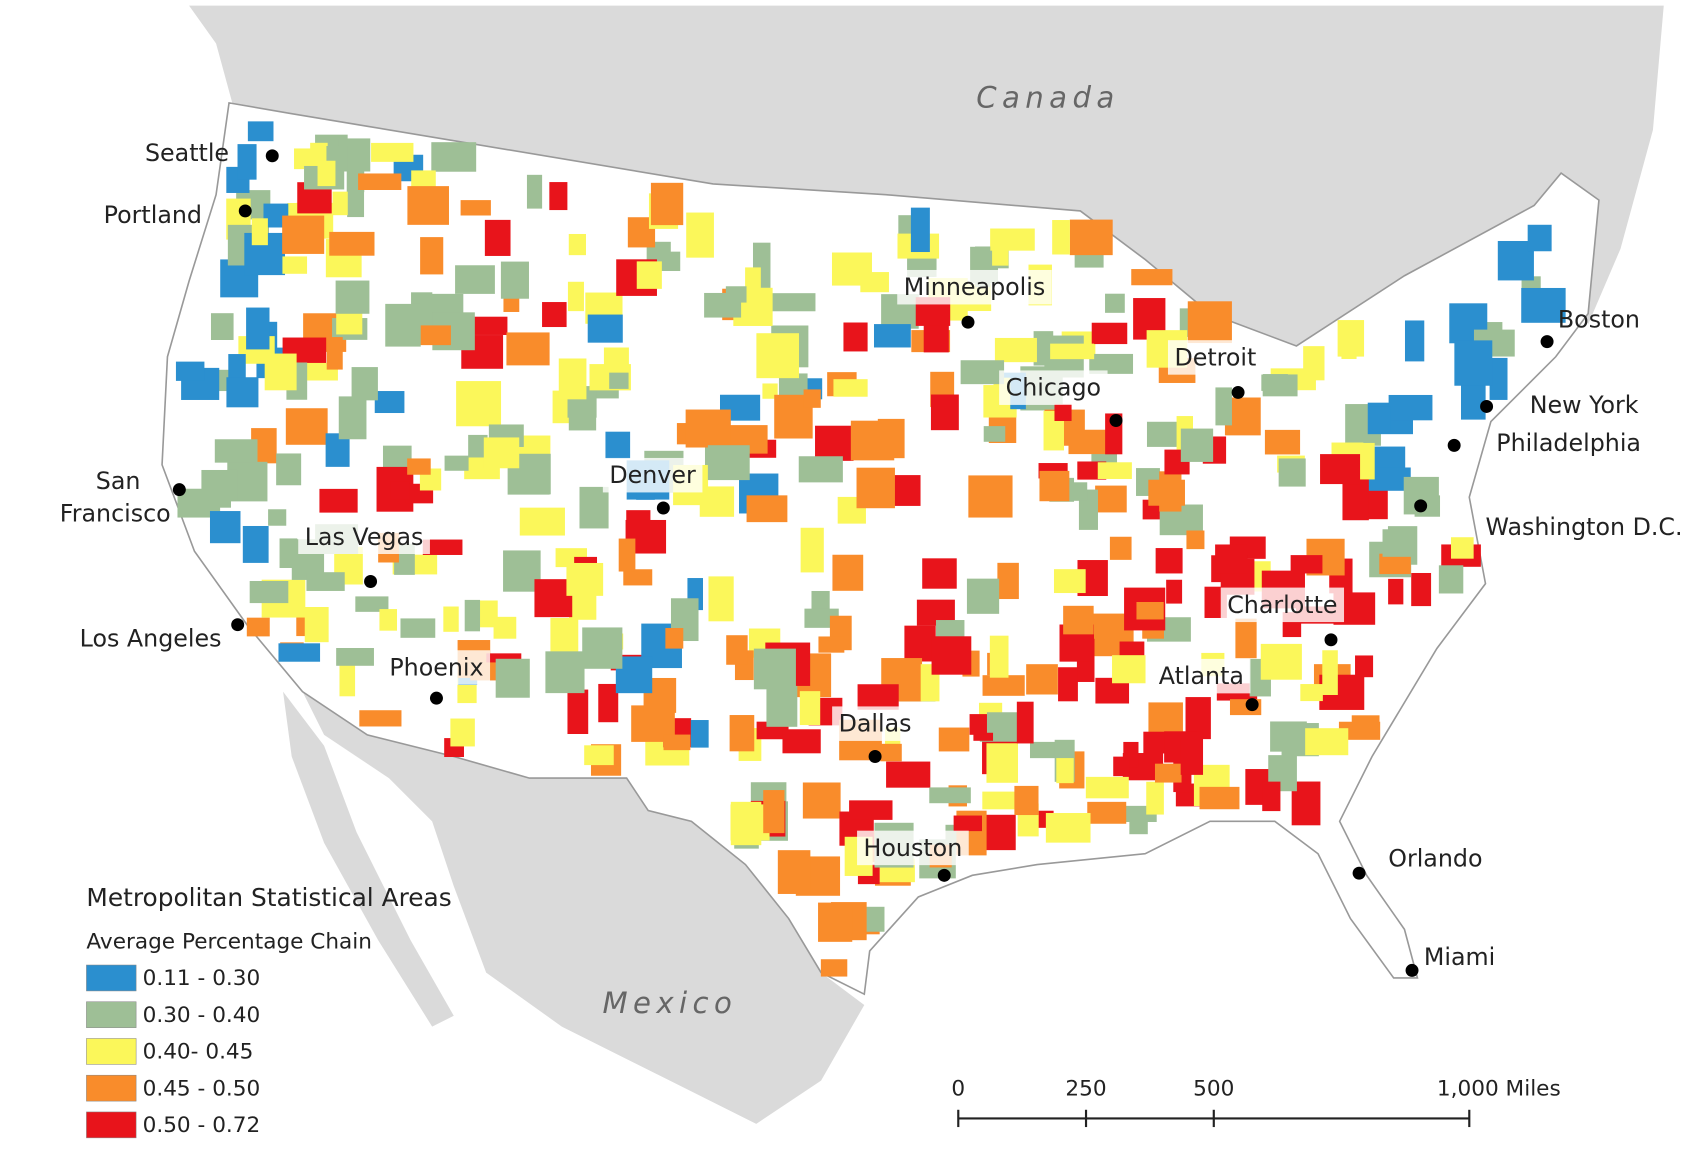  Describe the element at coordinates (1568, 443) in the screenshot. I see `city-label: Philadelphia` at that location.